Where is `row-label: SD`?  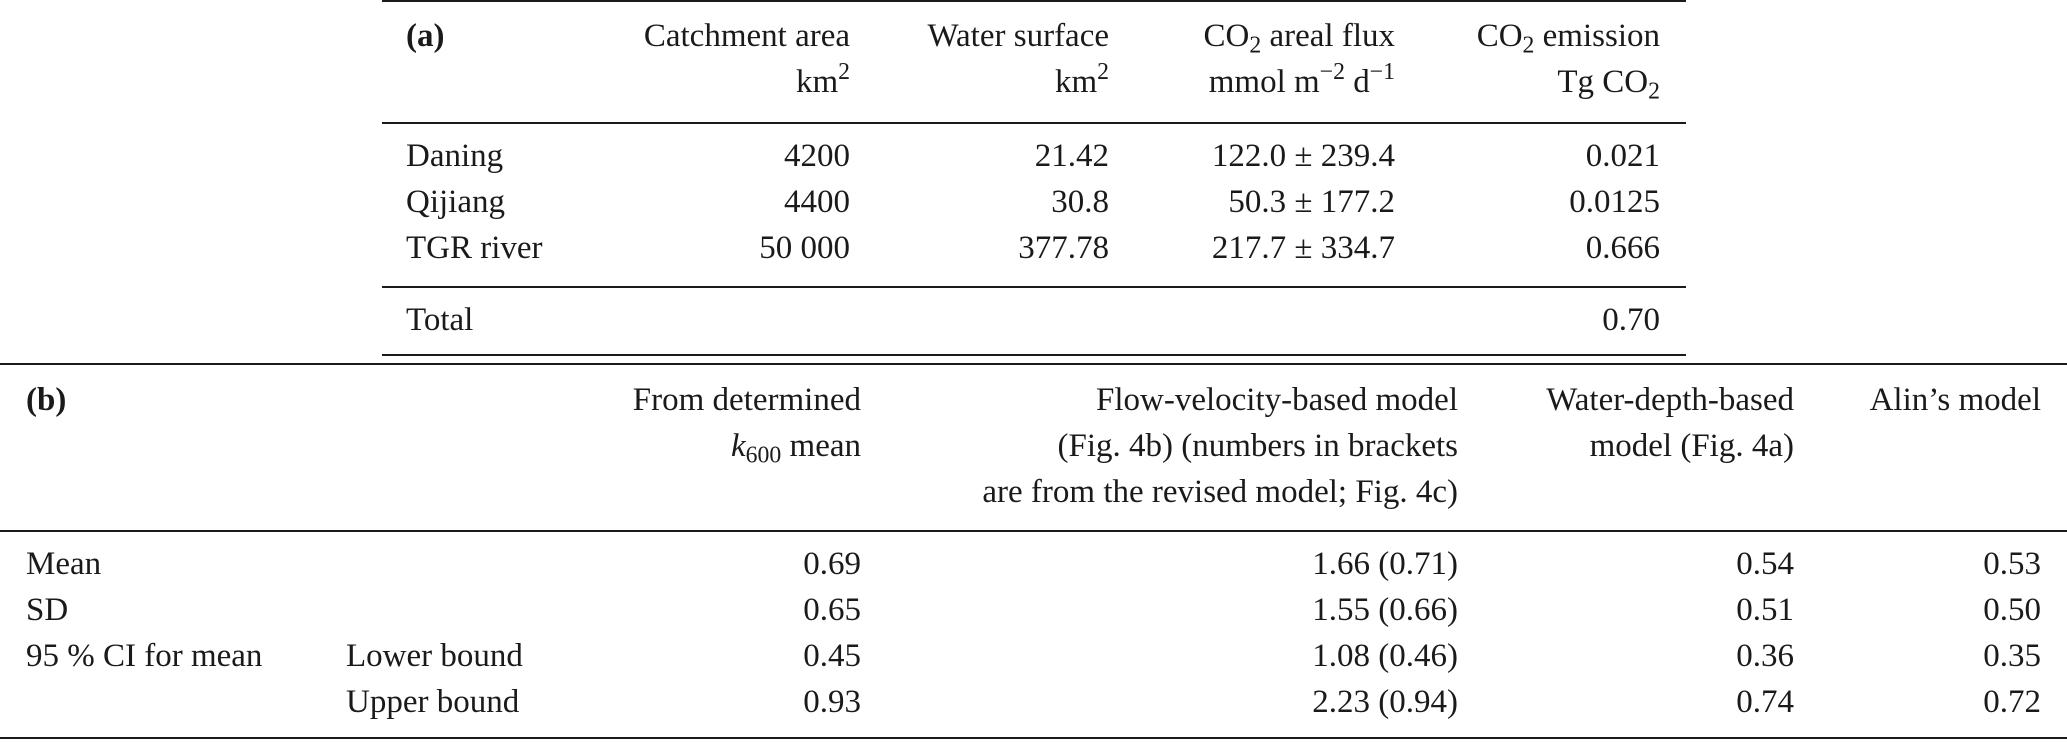 row-label: SD is located at coordinates (47, 610).